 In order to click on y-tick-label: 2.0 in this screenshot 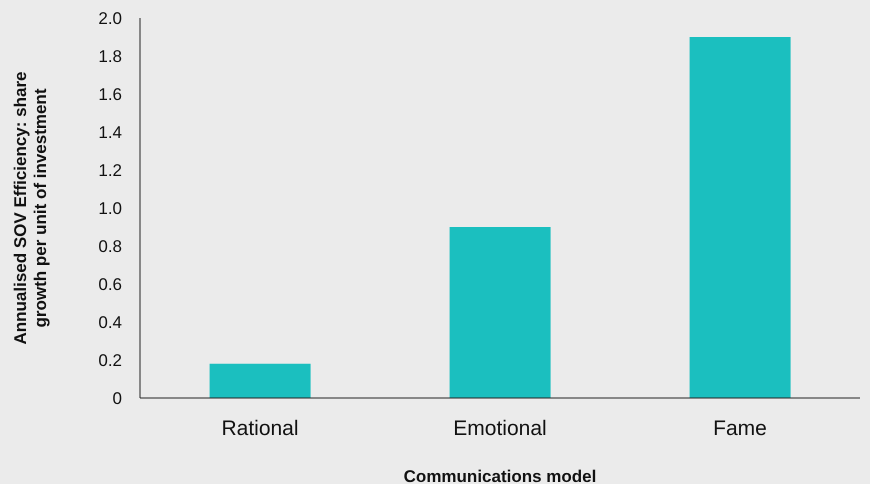, I will do `click(110, 18)`.